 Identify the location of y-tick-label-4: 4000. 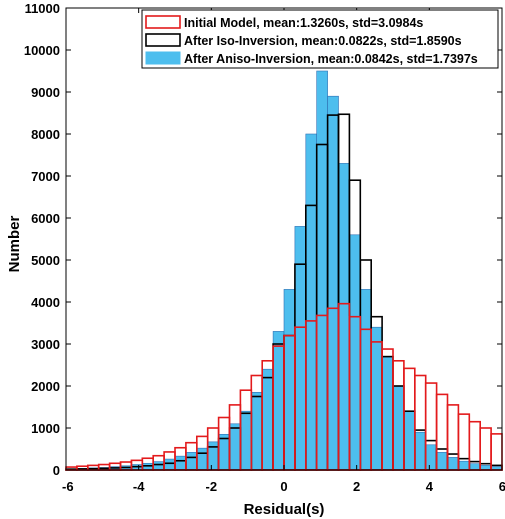
(45, 302).